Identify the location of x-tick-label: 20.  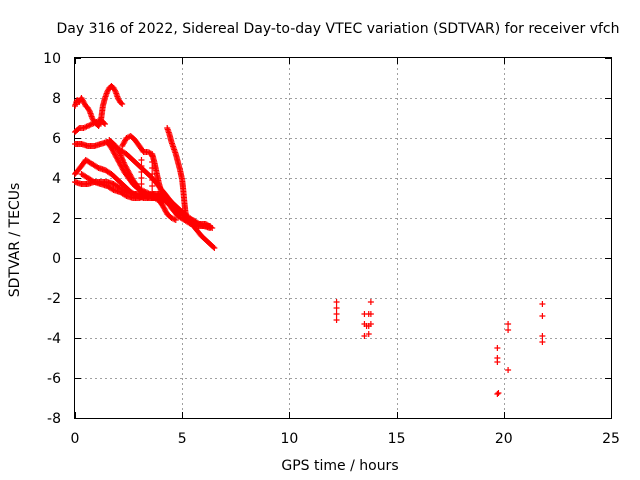
(504, 439).